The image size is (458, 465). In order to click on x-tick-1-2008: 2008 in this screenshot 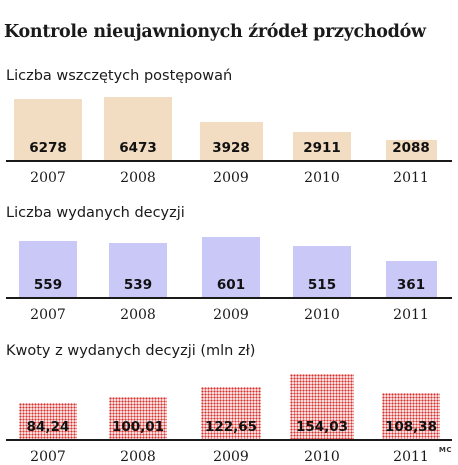, I will do `click(138, 178)`.